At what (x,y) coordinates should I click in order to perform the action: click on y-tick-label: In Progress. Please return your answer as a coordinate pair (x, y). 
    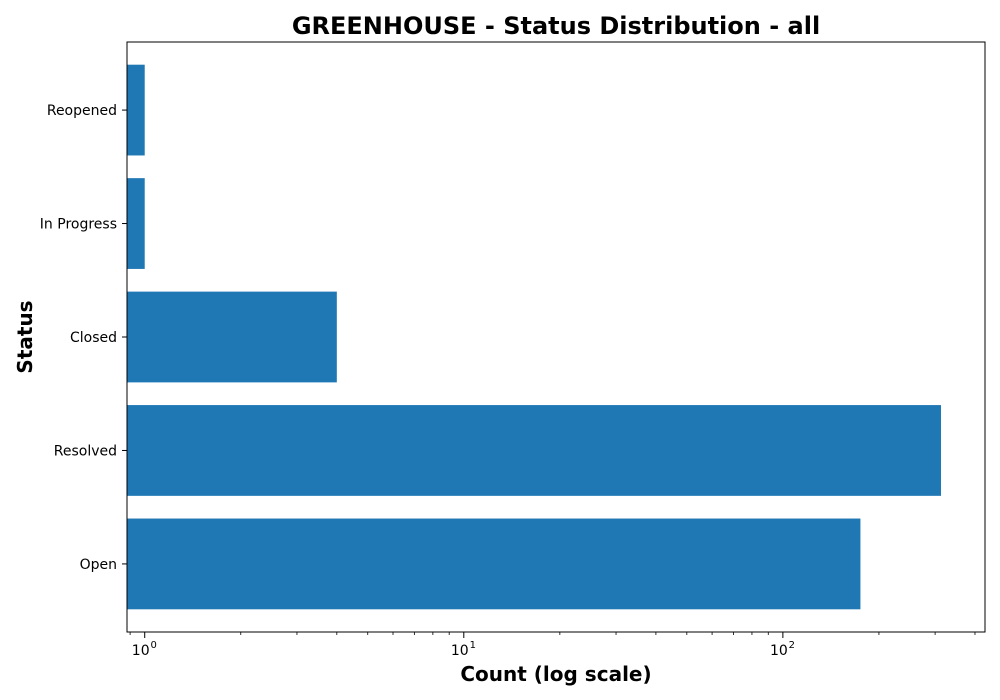
    Looking at the image, I should click on (78, 225).